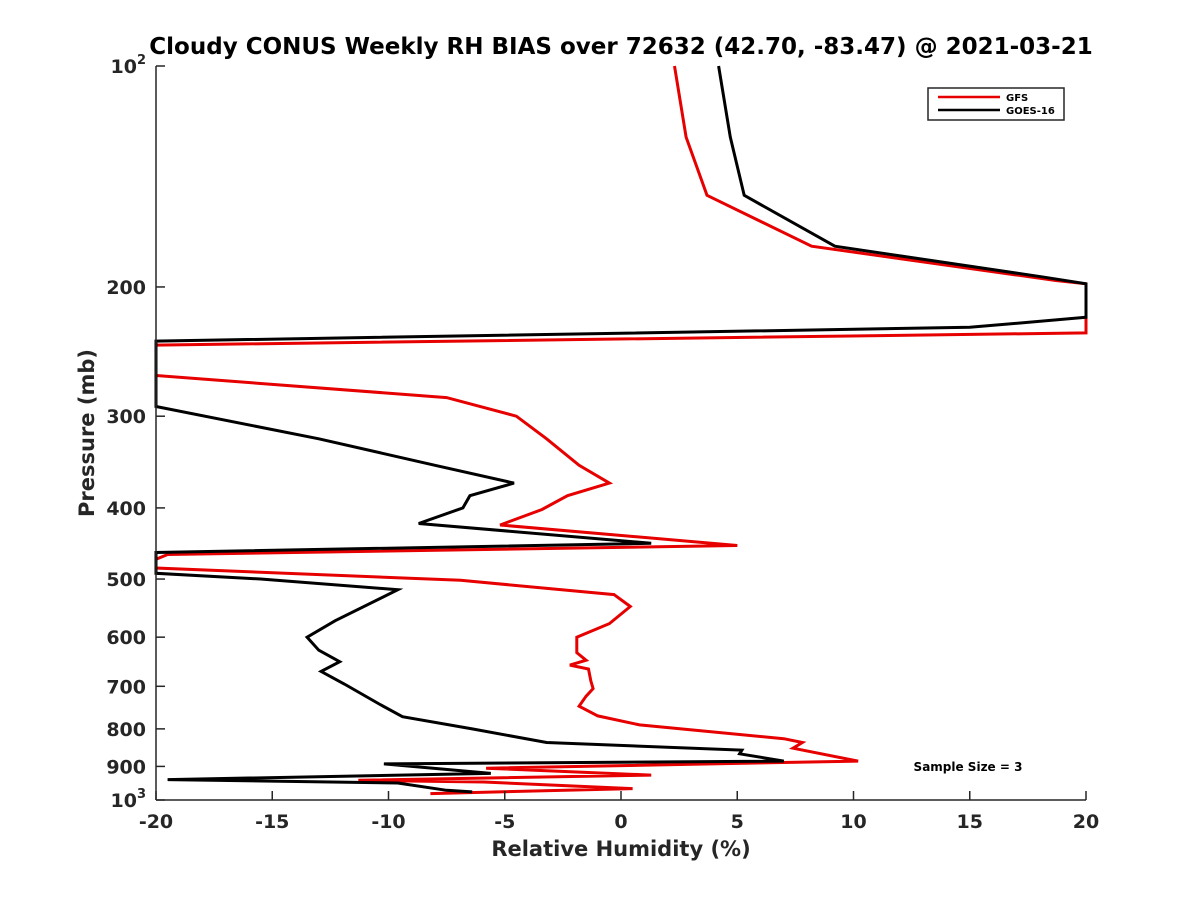 The image size is (1200, 900). What do you see at coordinates (620, 822) in the screenshot?
I see `x-tick-label: 0` at bounding box center [620, 822].